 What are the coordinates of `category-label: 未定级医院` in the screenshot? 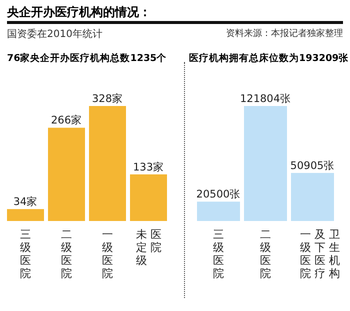 It's located at (149, 247).